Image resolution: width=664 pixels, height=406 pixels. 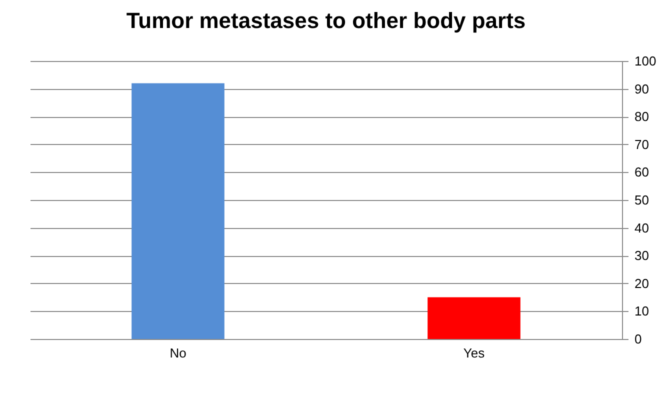 What do you see at coordinates (178, 353) in the screenshot?
I see `x-tick-label: No` at bounding box center [178, 353].